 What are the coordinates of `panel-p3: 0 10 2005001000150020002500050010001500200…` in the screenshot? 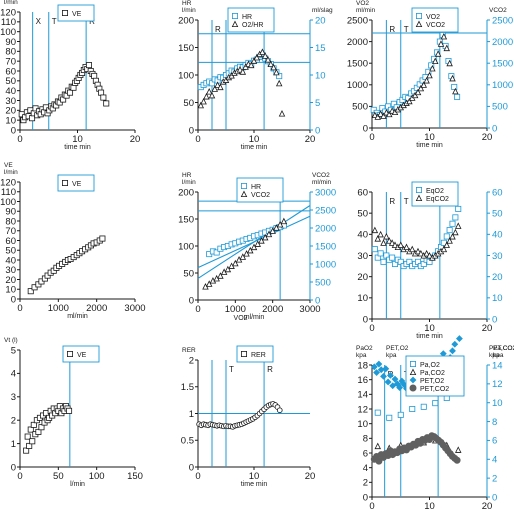 It's located at (430, 74).